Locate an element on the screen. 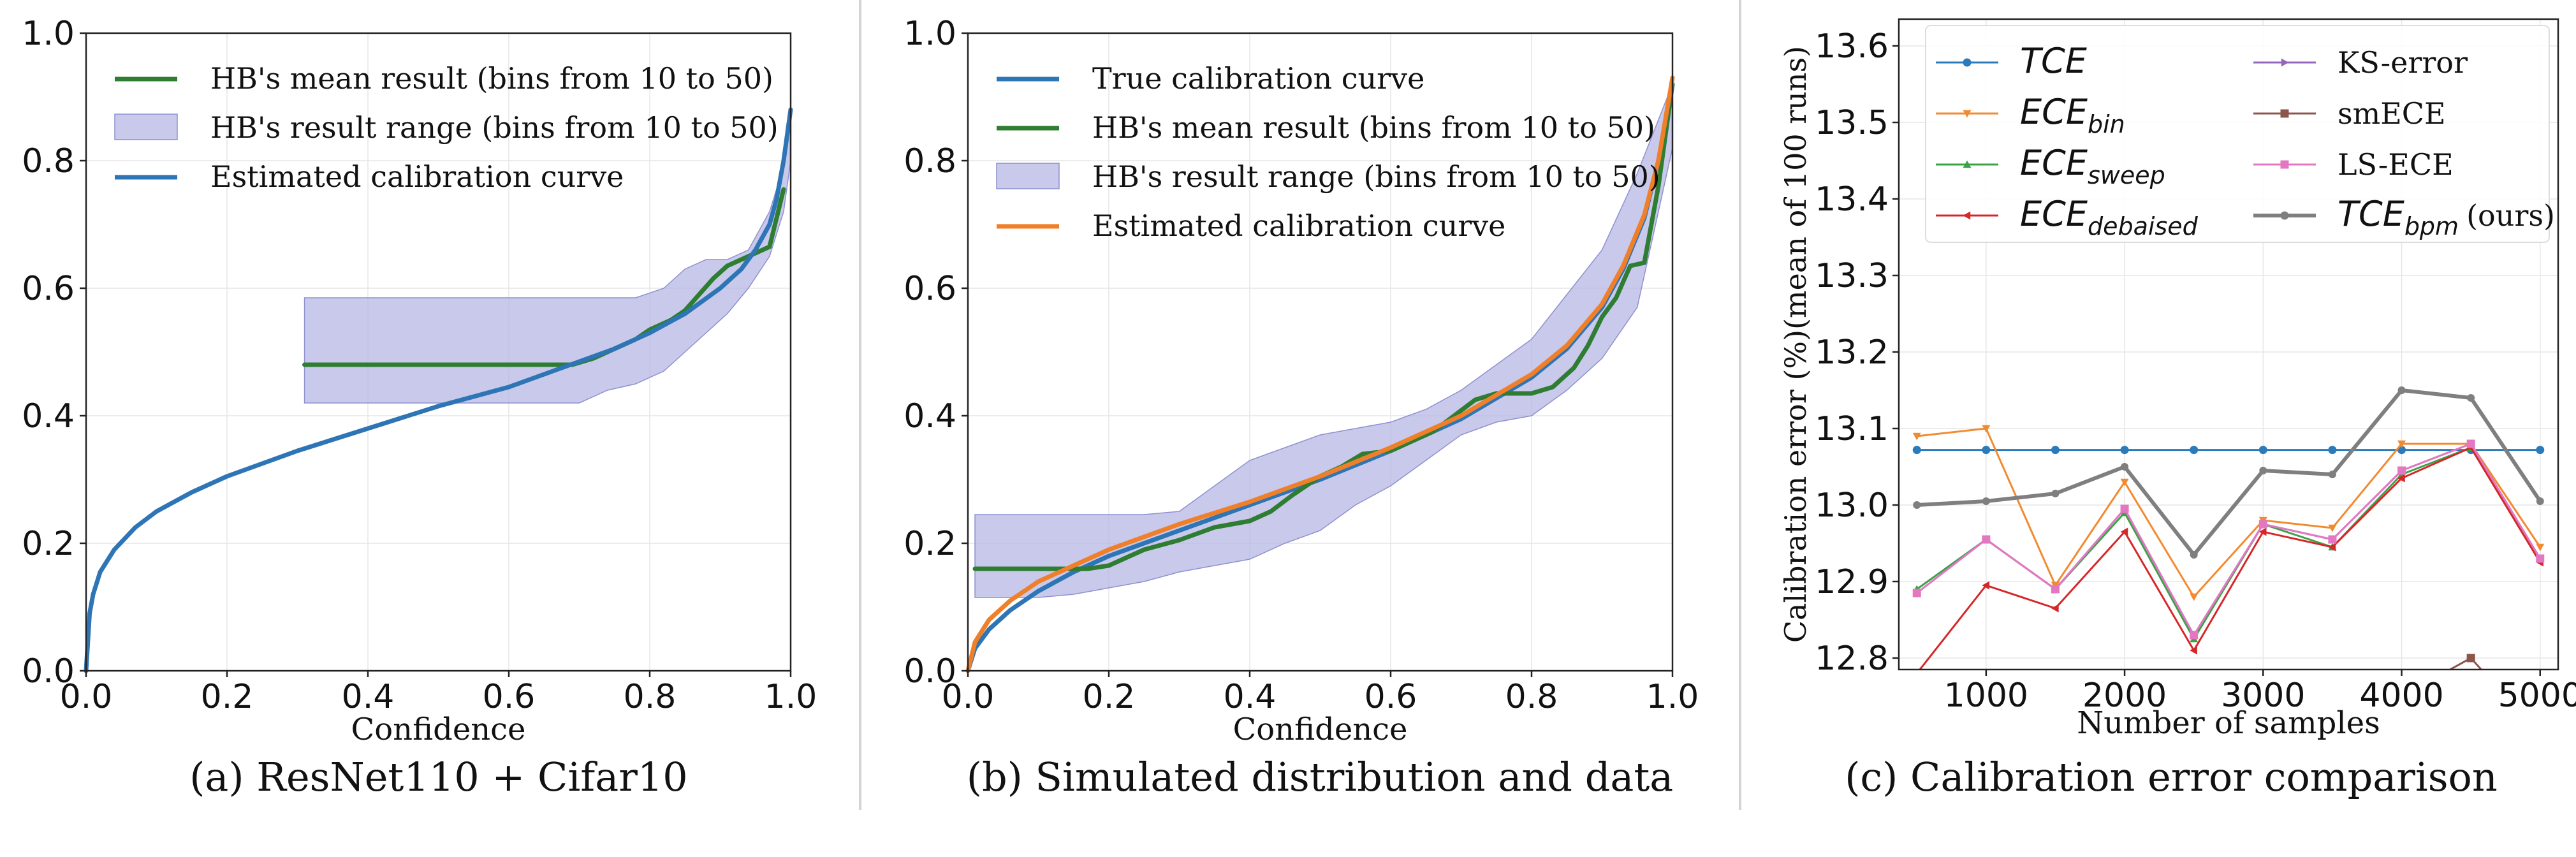 Image resolution: width=2576 pixels, height=857 pixels. x-axis-label: Number of samples is located at coordinates (2228, 723).